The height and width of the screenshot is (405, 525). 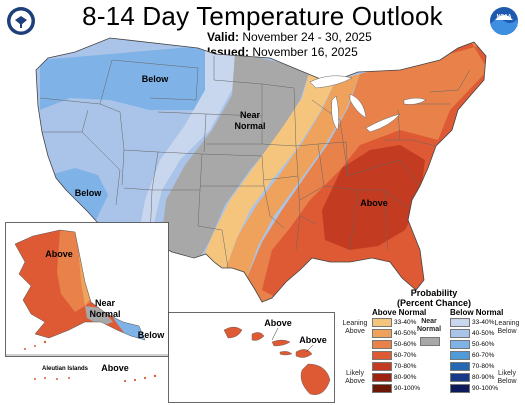 I want to click on legend-leaning-above-2: Above, so click(x=355, y=331).